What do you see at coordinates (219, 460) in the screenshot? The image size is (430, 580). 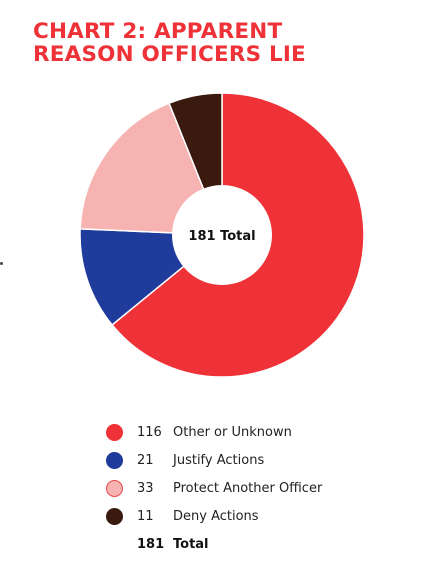 I see `legend-label-justify: Justify Actions` at bounding box center [219, 460].